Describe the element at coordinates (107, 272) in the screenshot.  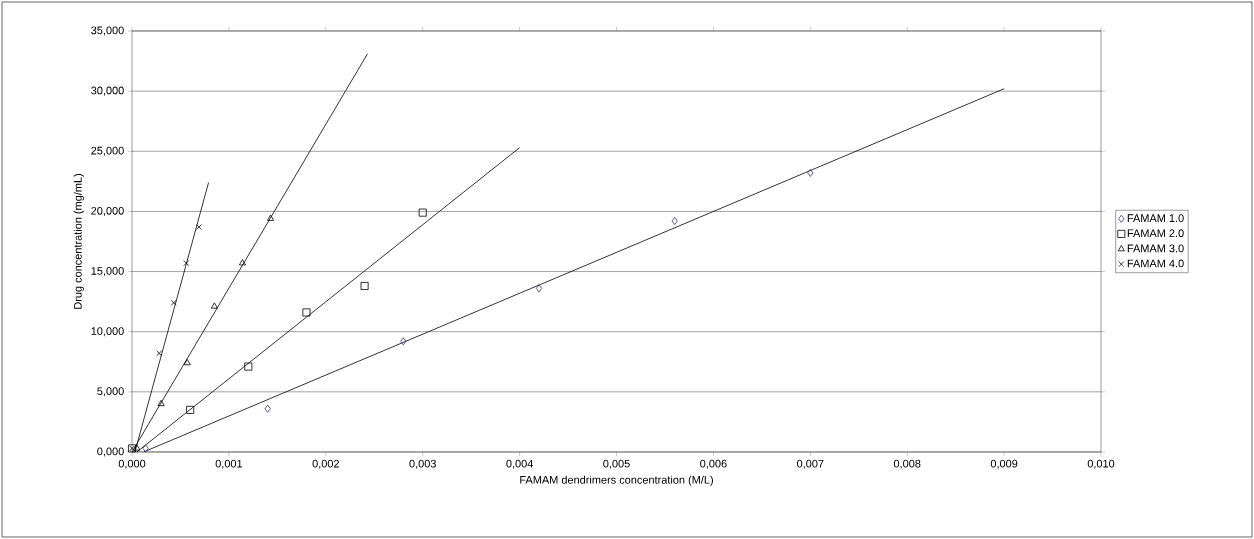
I see `y-tick-label: 15,000` at that location.